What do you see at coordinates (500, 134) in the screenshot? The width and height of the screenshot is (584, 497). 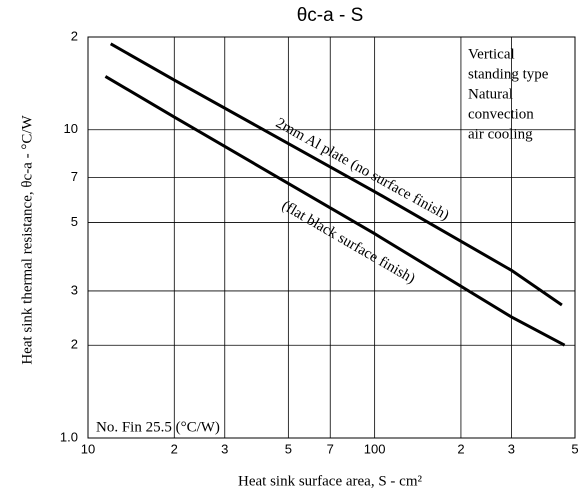 I see `note-line: air cooling` at bounding box center [500, 134].